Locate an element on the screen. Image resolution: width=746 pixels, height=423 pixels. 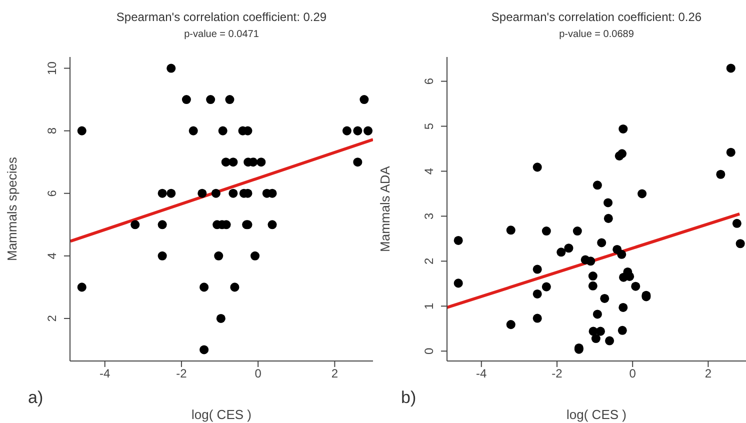
y-tick-label: 8 is located at coordinates (52, 130).